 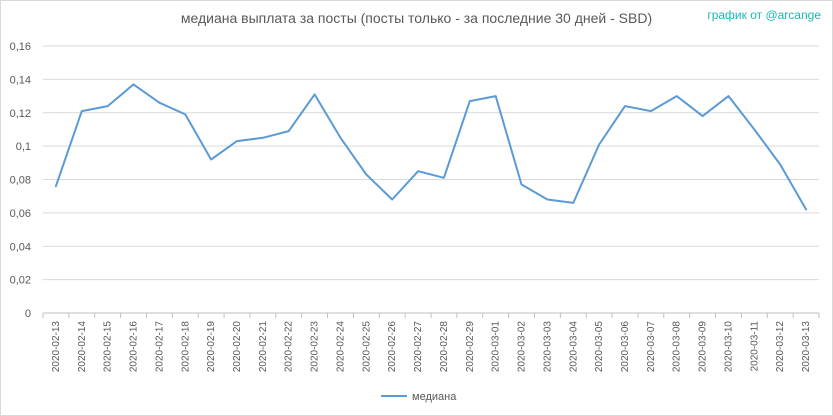 What do you see at coordinates (211, 347) in the screenshot?
I see `x-tick-label: 2020-02-19` at bounding box center [211, 347].